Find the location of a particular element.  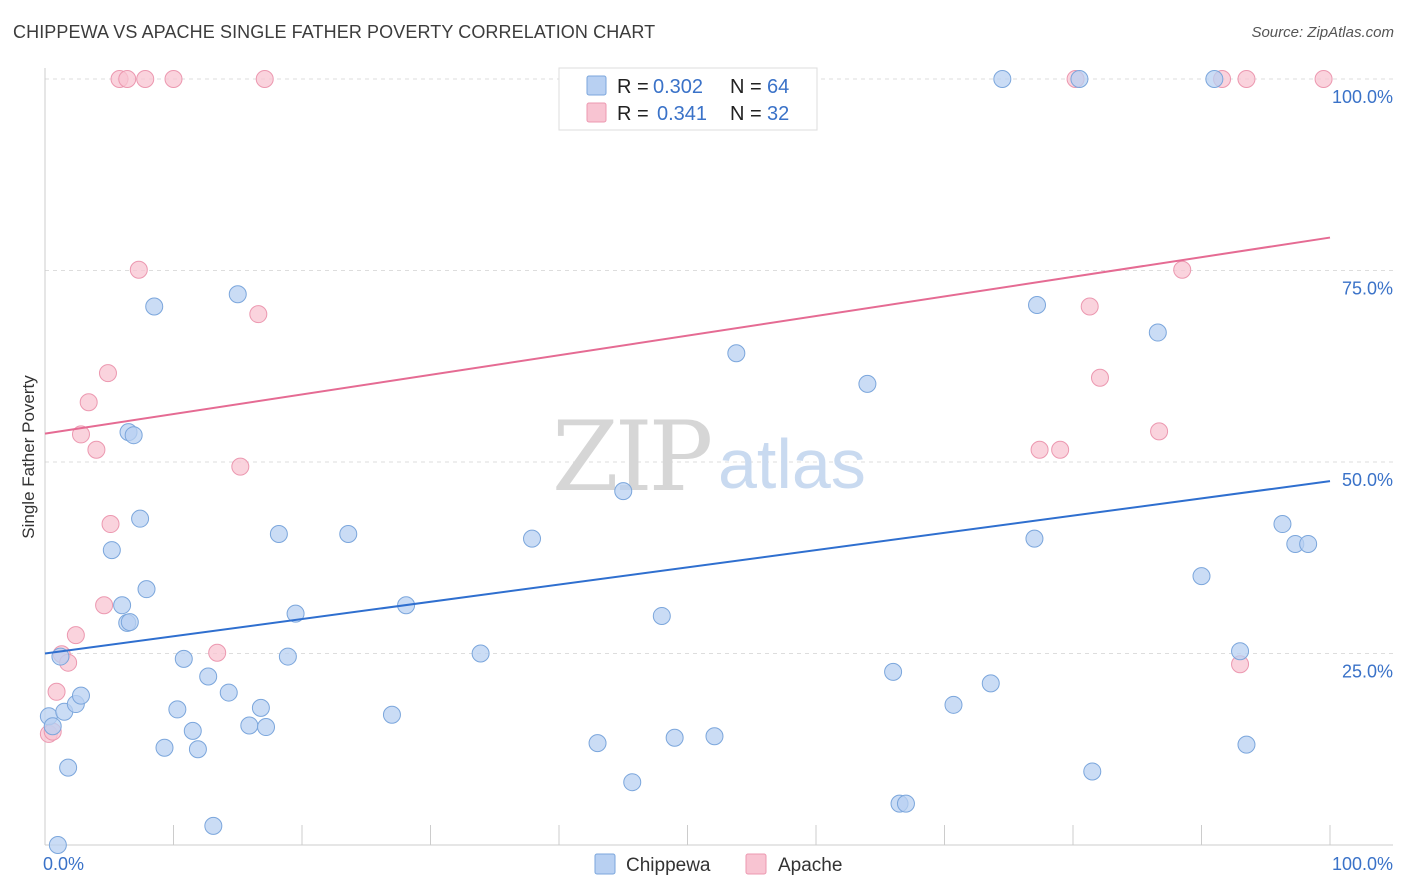

legend-swatch-apache is located at coordinates (596, 112).